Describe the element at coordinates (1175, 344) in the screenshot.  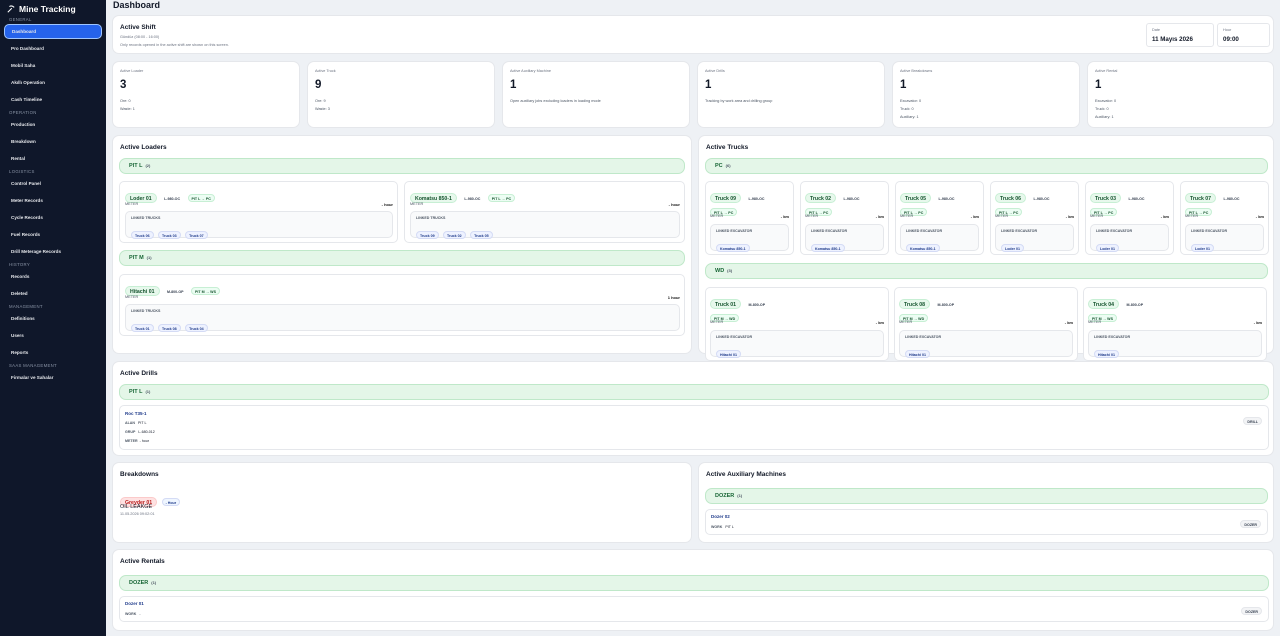
I see `linked-excavator-box: LINKED EXCAVATOR Hitachi 01` at that location.